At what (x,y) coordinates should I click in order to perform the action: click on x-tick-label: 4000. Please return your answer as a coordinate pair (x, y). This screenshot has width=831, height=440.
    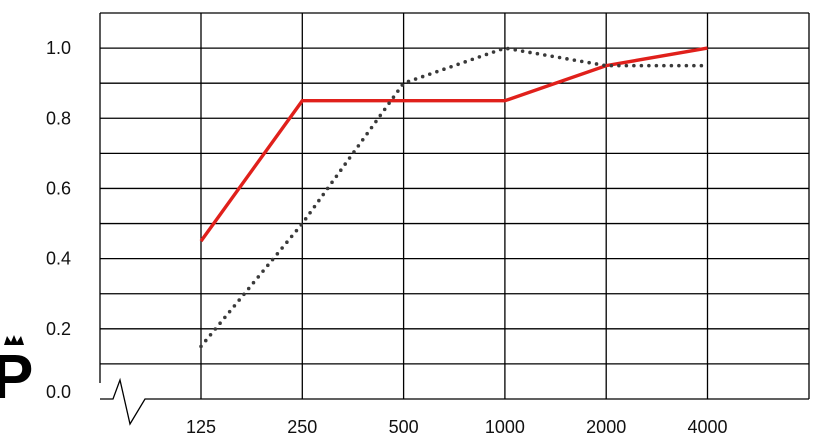
    Looking at the image, I should click on (707, 427).